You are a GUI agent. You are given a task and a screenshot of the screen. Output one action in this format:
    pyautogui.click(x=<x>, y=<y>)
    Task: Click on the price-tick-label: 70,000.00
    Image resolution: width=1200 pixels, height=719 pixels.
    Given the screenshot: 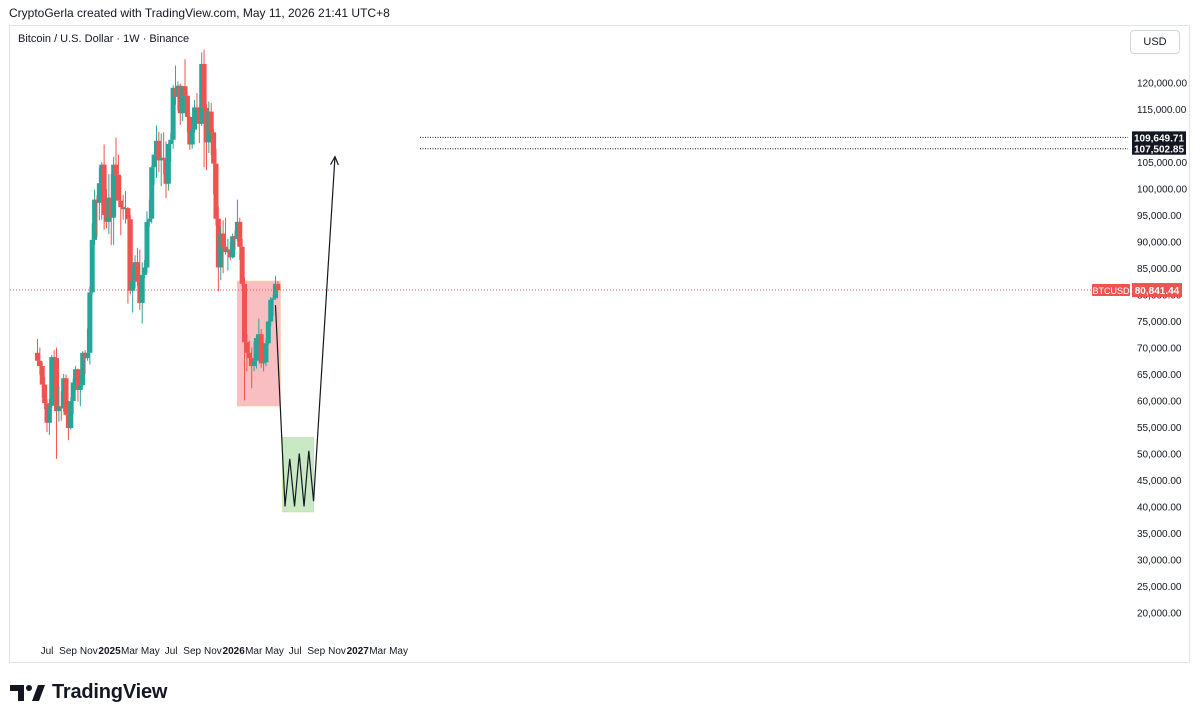 What is the action you would take?
    pyautogui.click(x=1159, y=349)
    